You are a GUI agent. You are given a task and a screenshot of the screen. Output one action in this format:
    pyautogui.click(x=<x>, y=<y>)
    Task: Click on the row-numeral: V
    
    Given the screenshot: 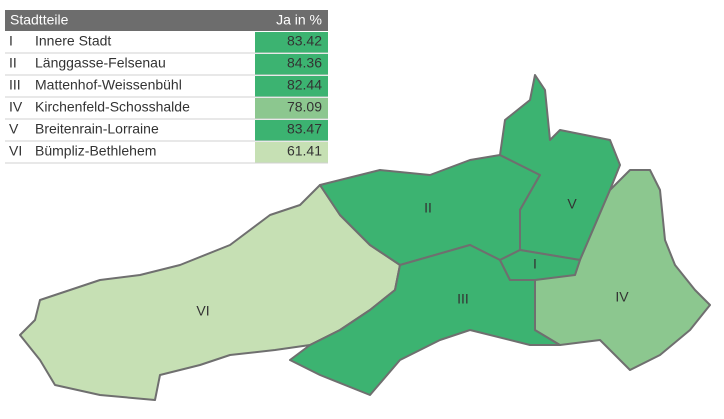 What is the action you would take?
    pyautogui.click(x=14, y=129)
    